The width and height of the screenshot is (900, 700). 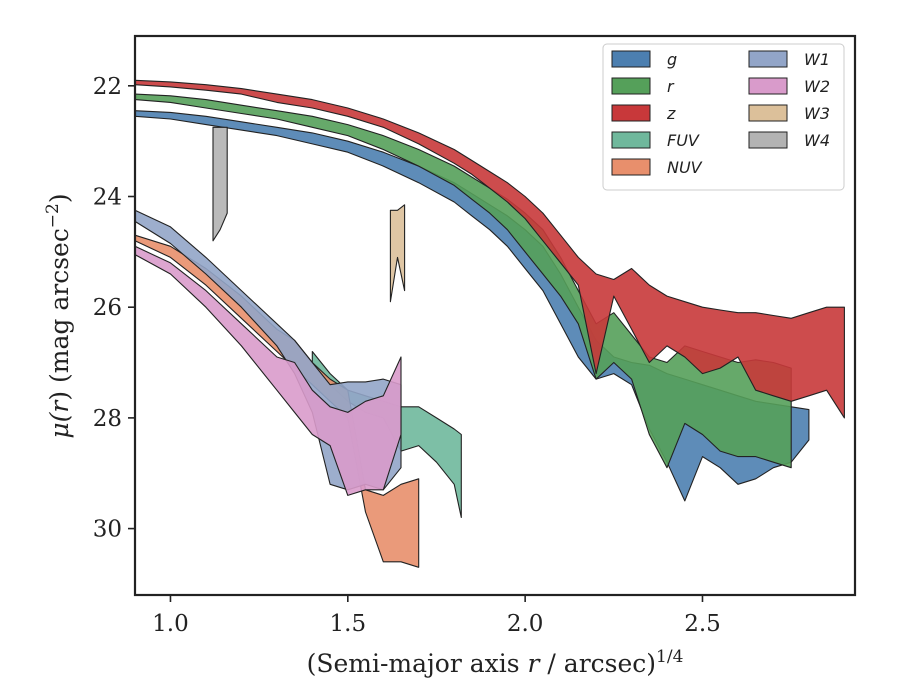 What do you see at coordinates (702, 624) in the screenshot?
I see `x-tick-label: 2.5` at bounding box center [702, 624].